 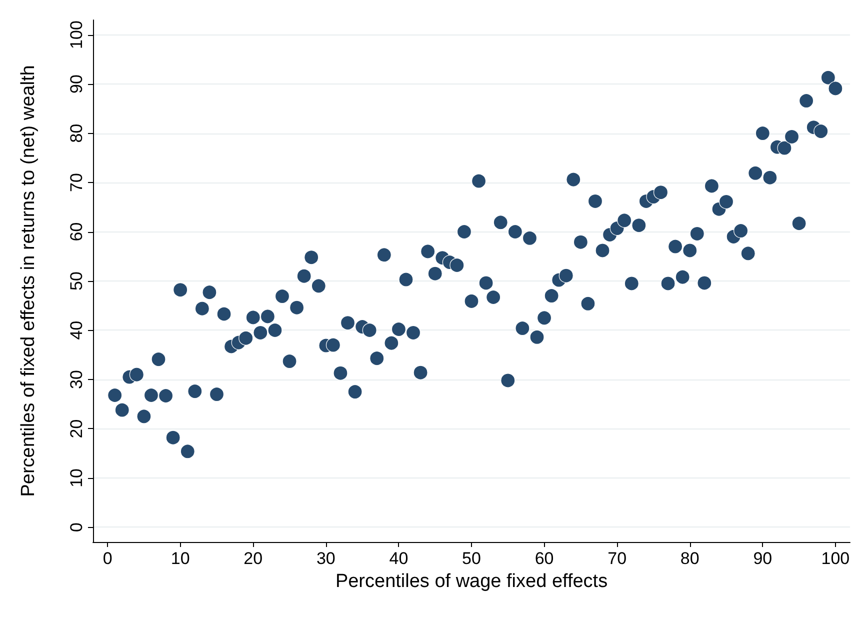 I want to click on y-tick-label: 100, so click(x=76, y=34).